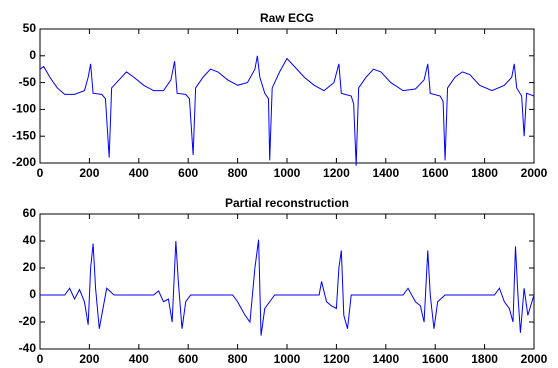 The width and height of the screenshot is (558, 368). I want to click on y-tick-label: -20, so click(28, 321).